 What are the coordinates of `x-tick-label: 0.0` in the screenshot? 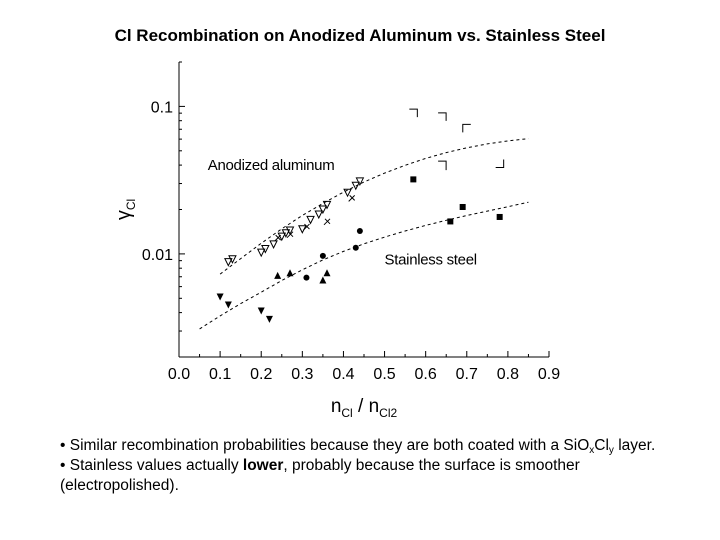 It's located at (179, 374).